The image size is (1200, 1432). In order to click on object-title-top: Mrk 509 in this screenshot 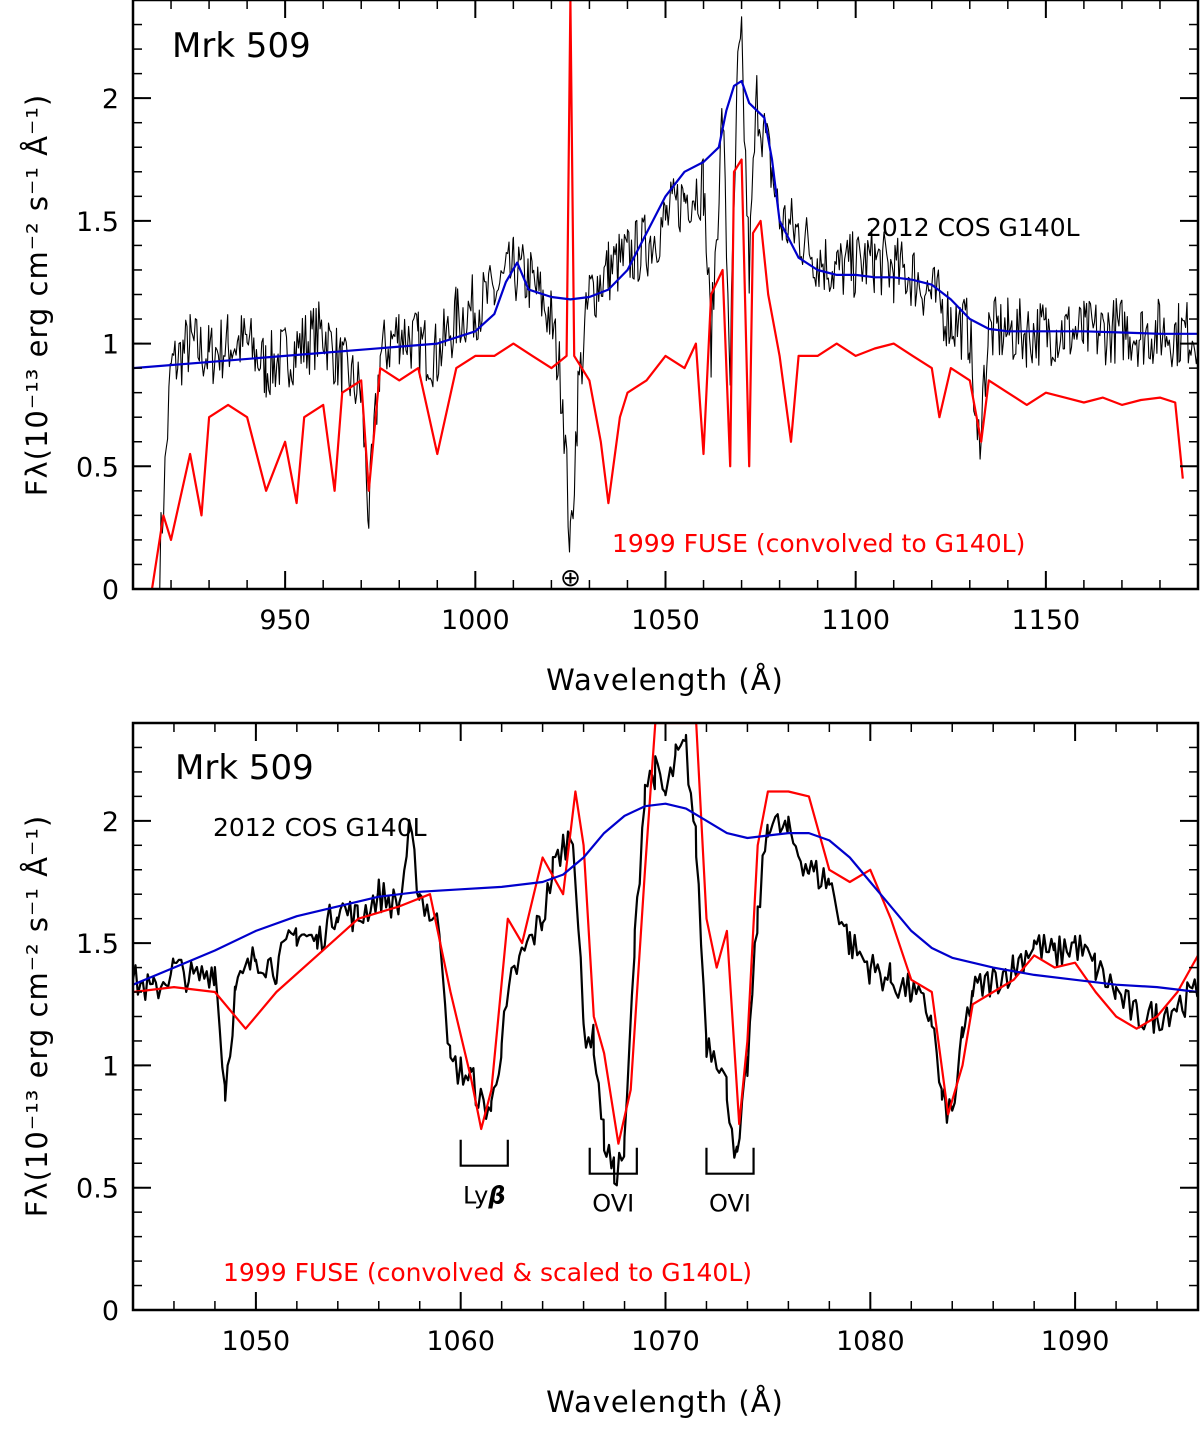, I will do `click(241, 46)`.